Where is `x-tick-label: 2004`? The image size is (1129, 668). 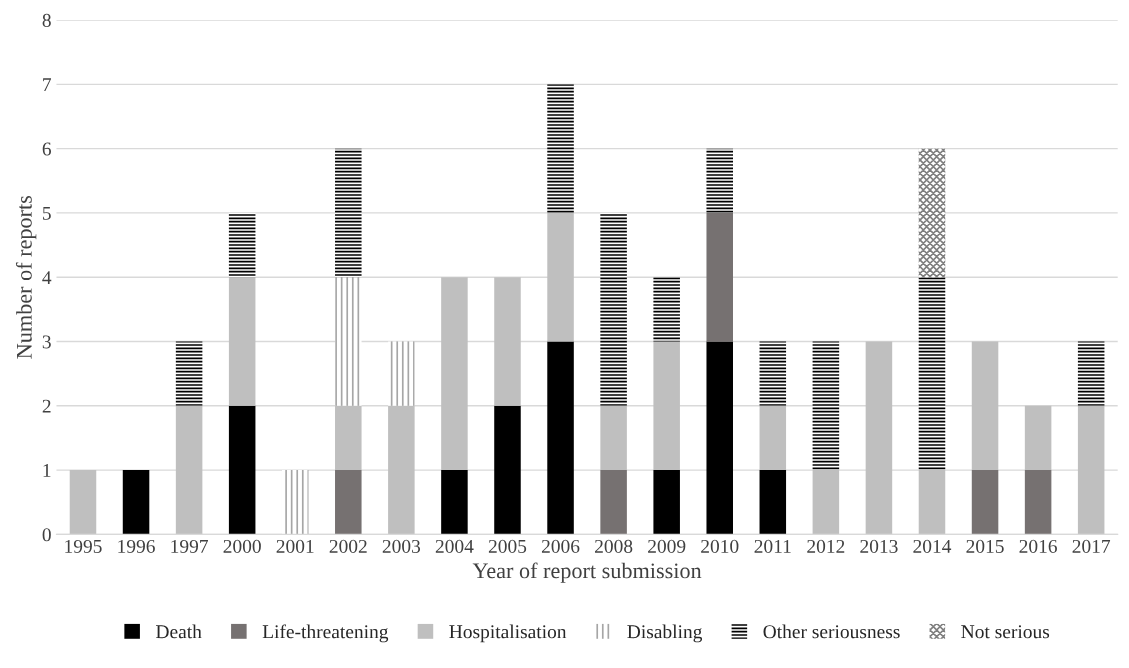
x-tick-label: 2004 is located at coordinates (454, 546).